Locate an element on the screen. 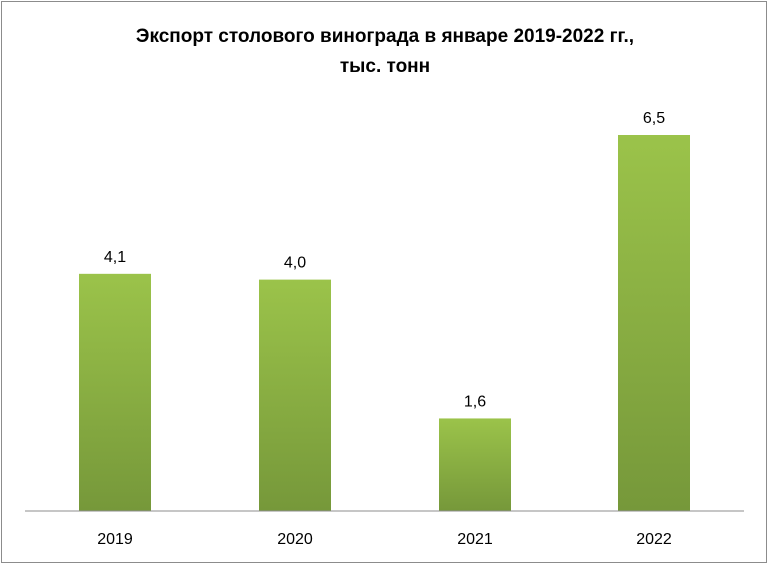 The width and height of the screenshot is (770, 566). category-label-2020: 2020 is located at coordinates (295, 539).